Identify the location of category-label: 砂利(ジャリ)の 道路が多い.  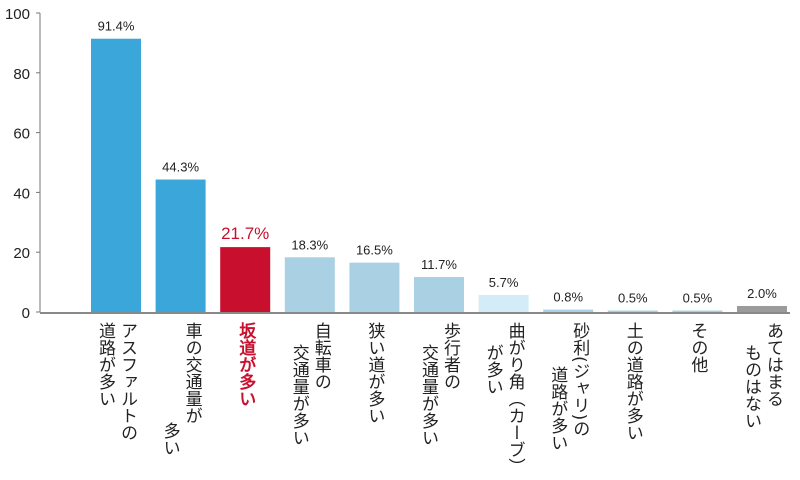
(568, 386).